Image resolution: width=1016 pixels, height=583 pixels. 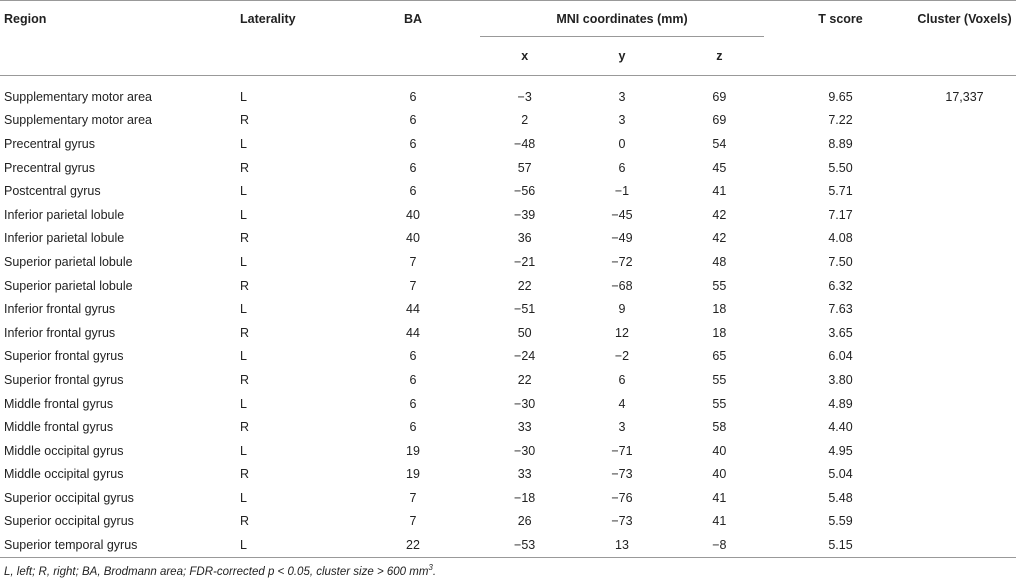 What do you see at coordinates (840, 96) in the screenshot?
I see `cell-t-score: 9.65` at bounding box center [840, 96].